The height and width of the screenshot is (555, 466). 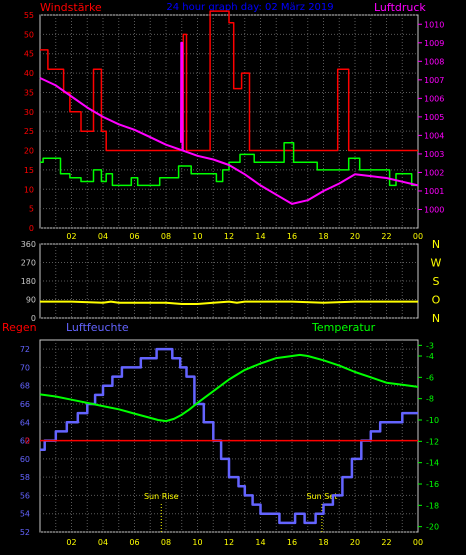 I want to click on compass-label: S, so click(x=436, y=281).